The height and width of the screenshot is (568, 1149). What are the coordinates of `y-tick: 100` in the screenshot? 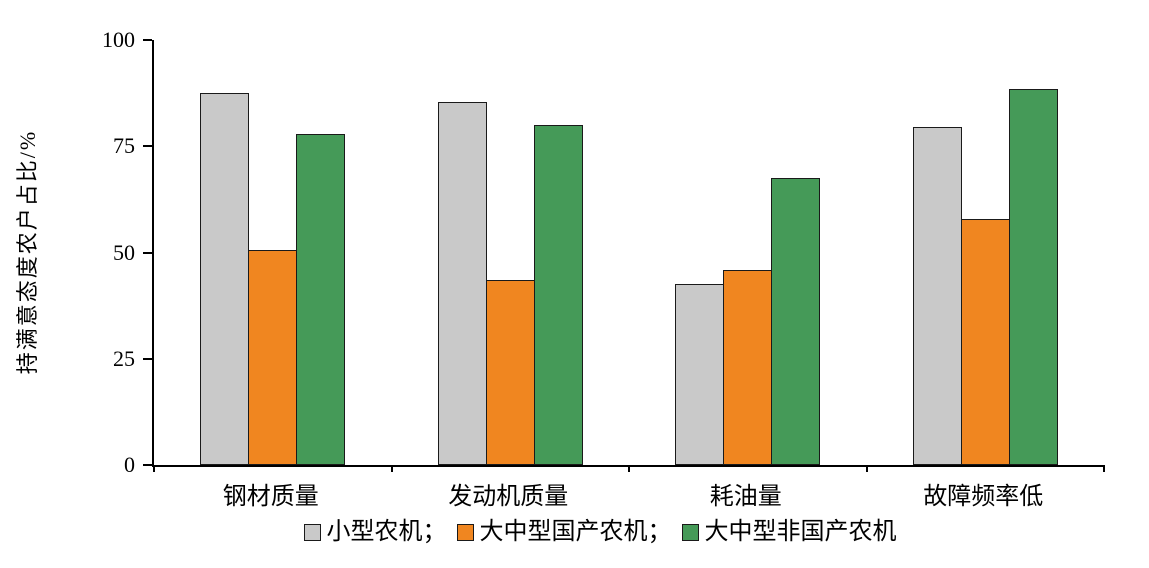 It's located at (127, 40).